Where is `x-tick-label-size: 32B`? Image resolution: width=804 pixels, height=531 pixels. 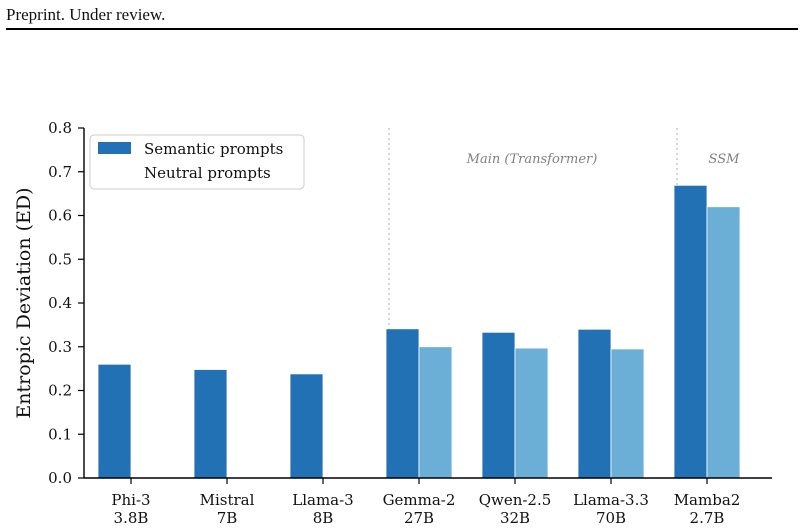 x-tick-label-size: 32B is located at coordinates (515, 518).